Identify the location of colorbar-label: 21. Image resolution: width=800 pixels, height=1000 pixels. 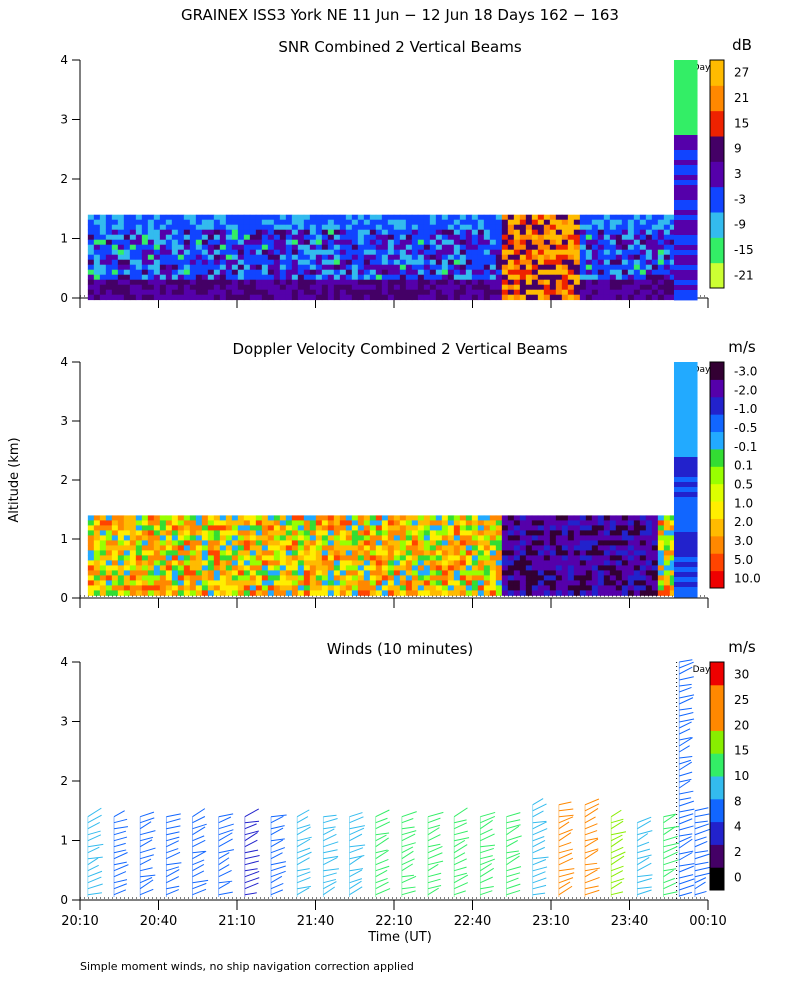
(741, 98).